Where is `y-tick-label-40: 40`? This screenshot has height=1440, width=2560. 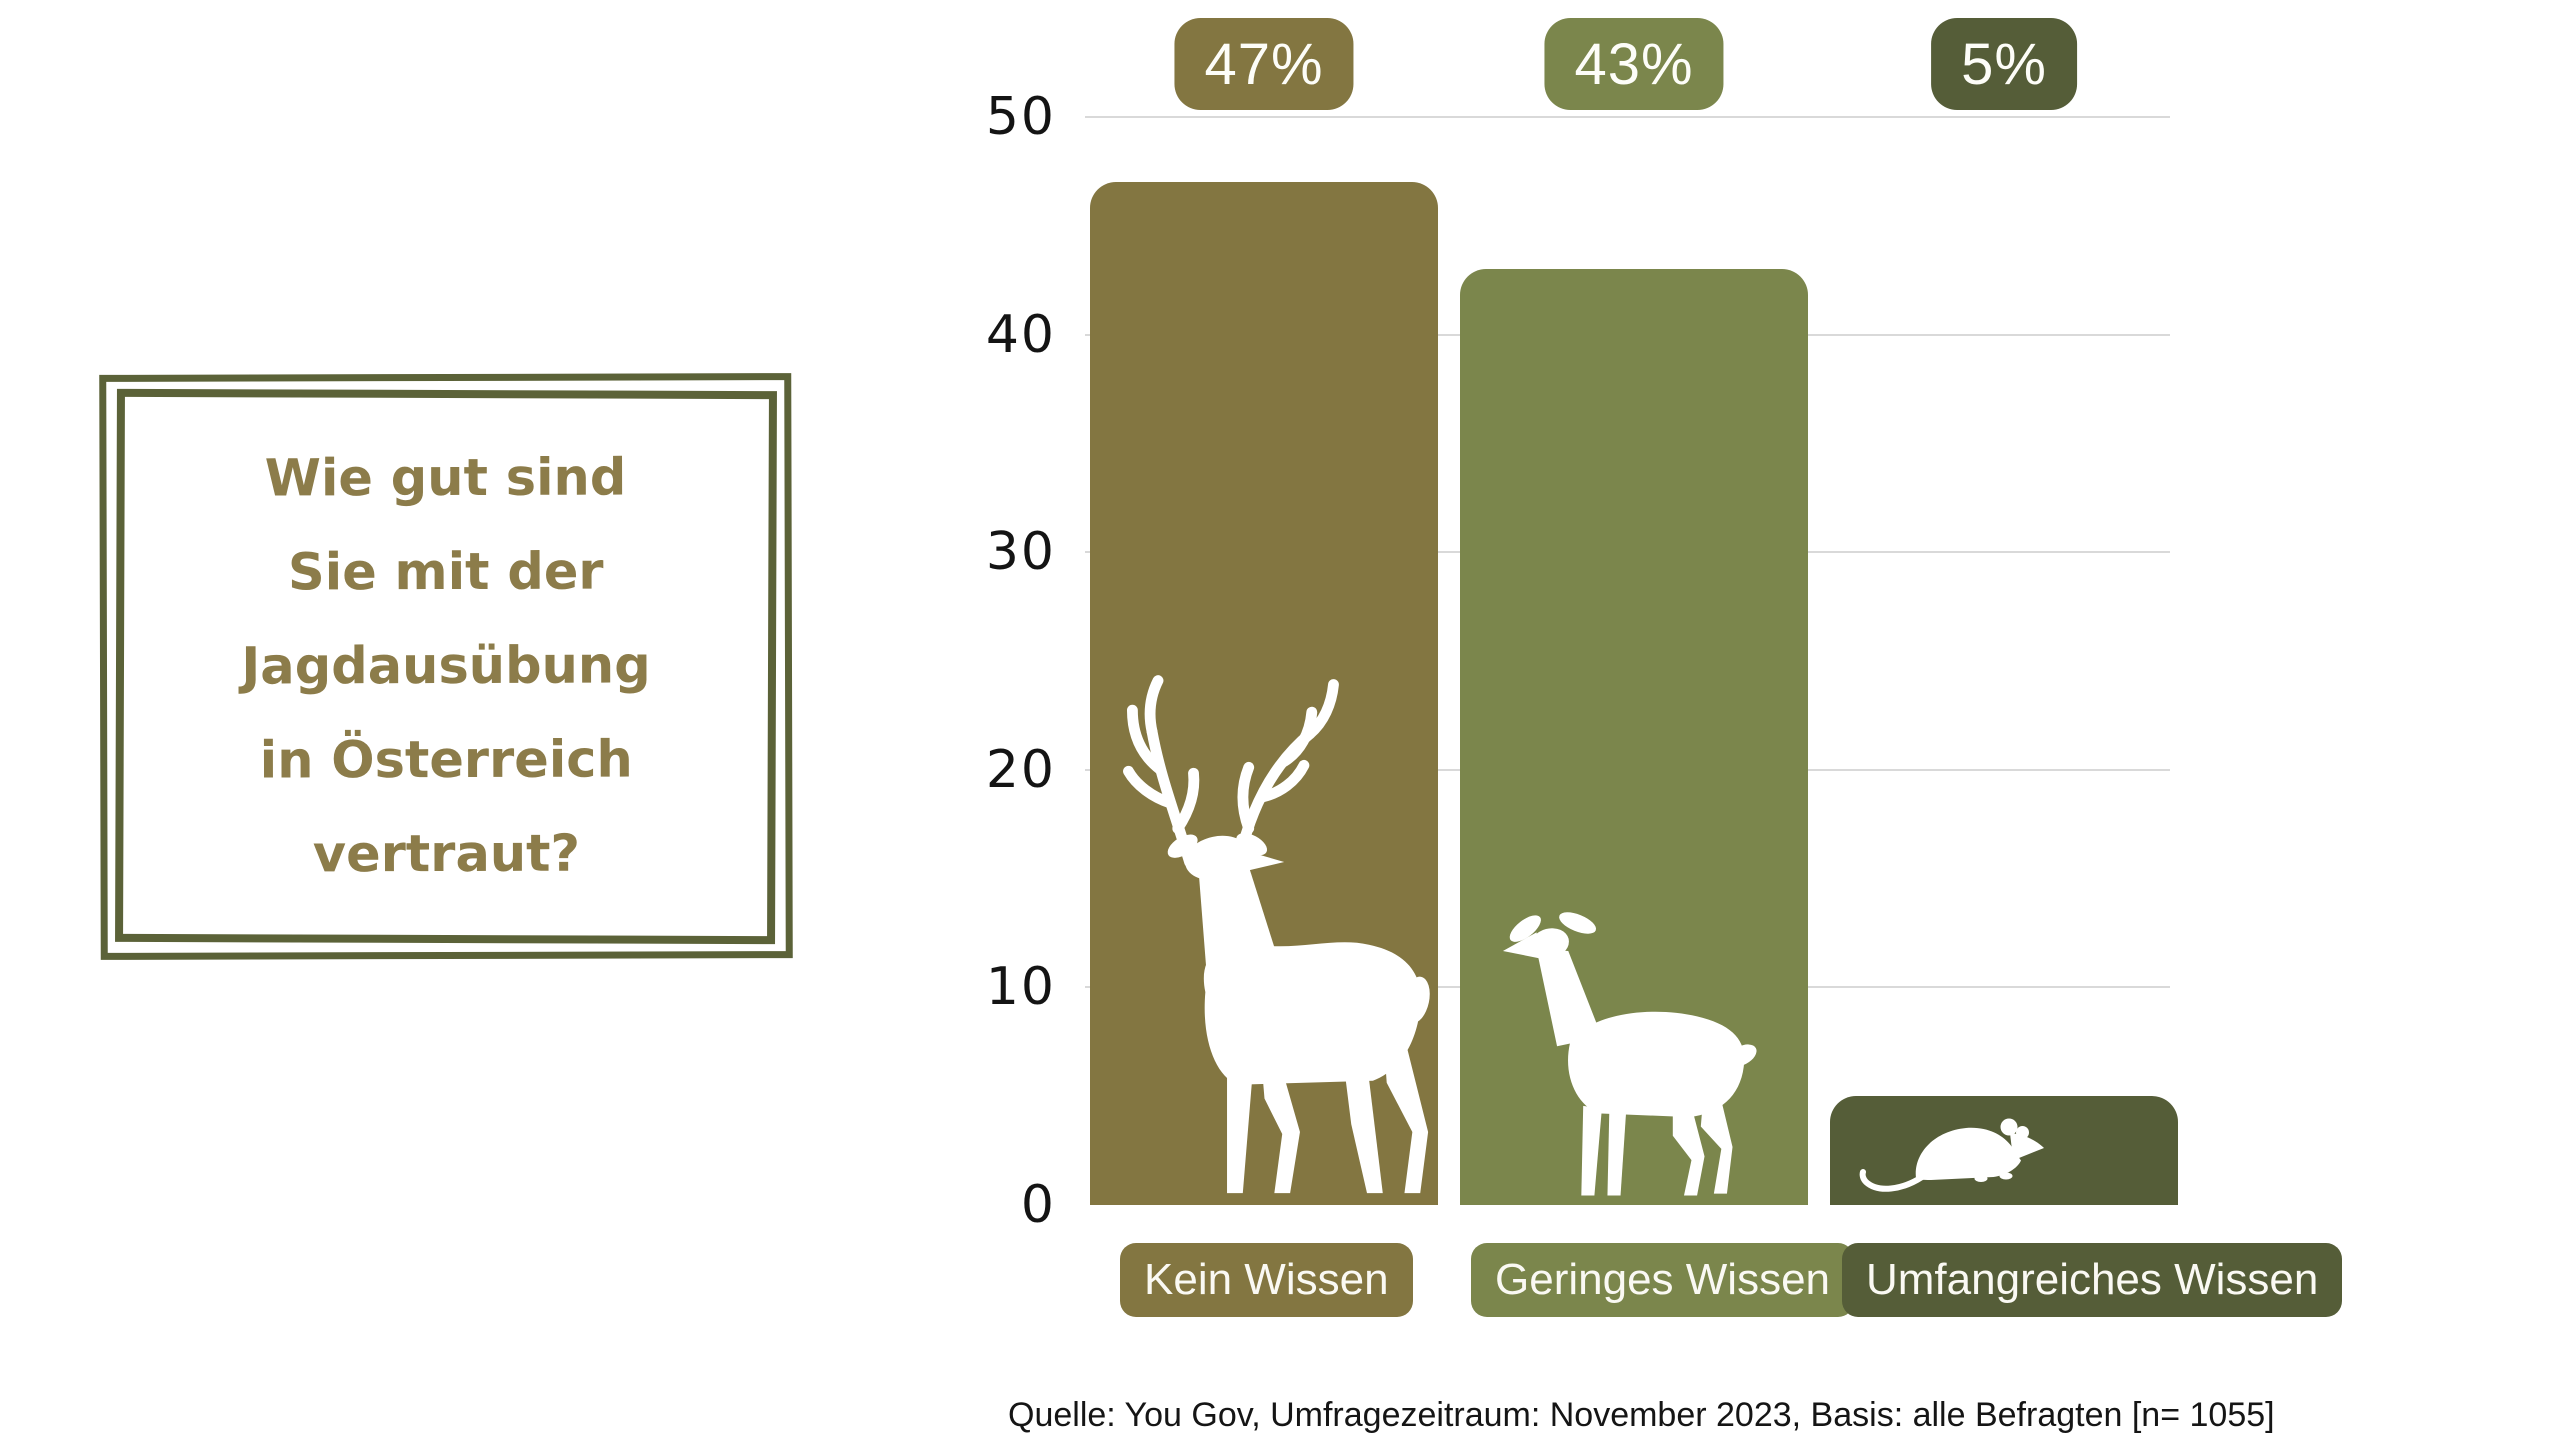
y-tick-label-40: 40 is located at coordinates (1020, 334).